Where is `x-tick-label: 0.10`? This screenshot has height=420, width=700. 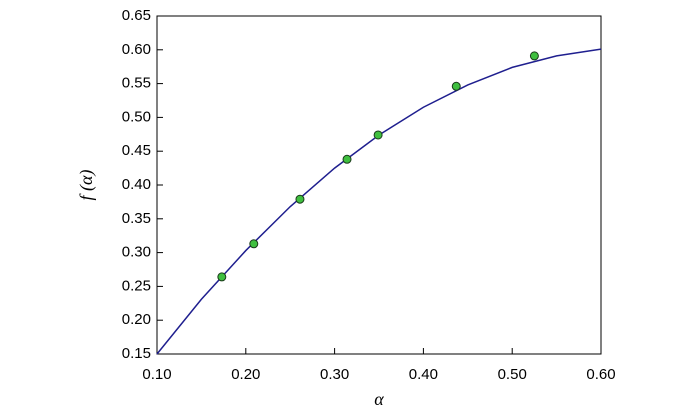 x-tick-label: 0.10 is located at coordinates (156, 374).